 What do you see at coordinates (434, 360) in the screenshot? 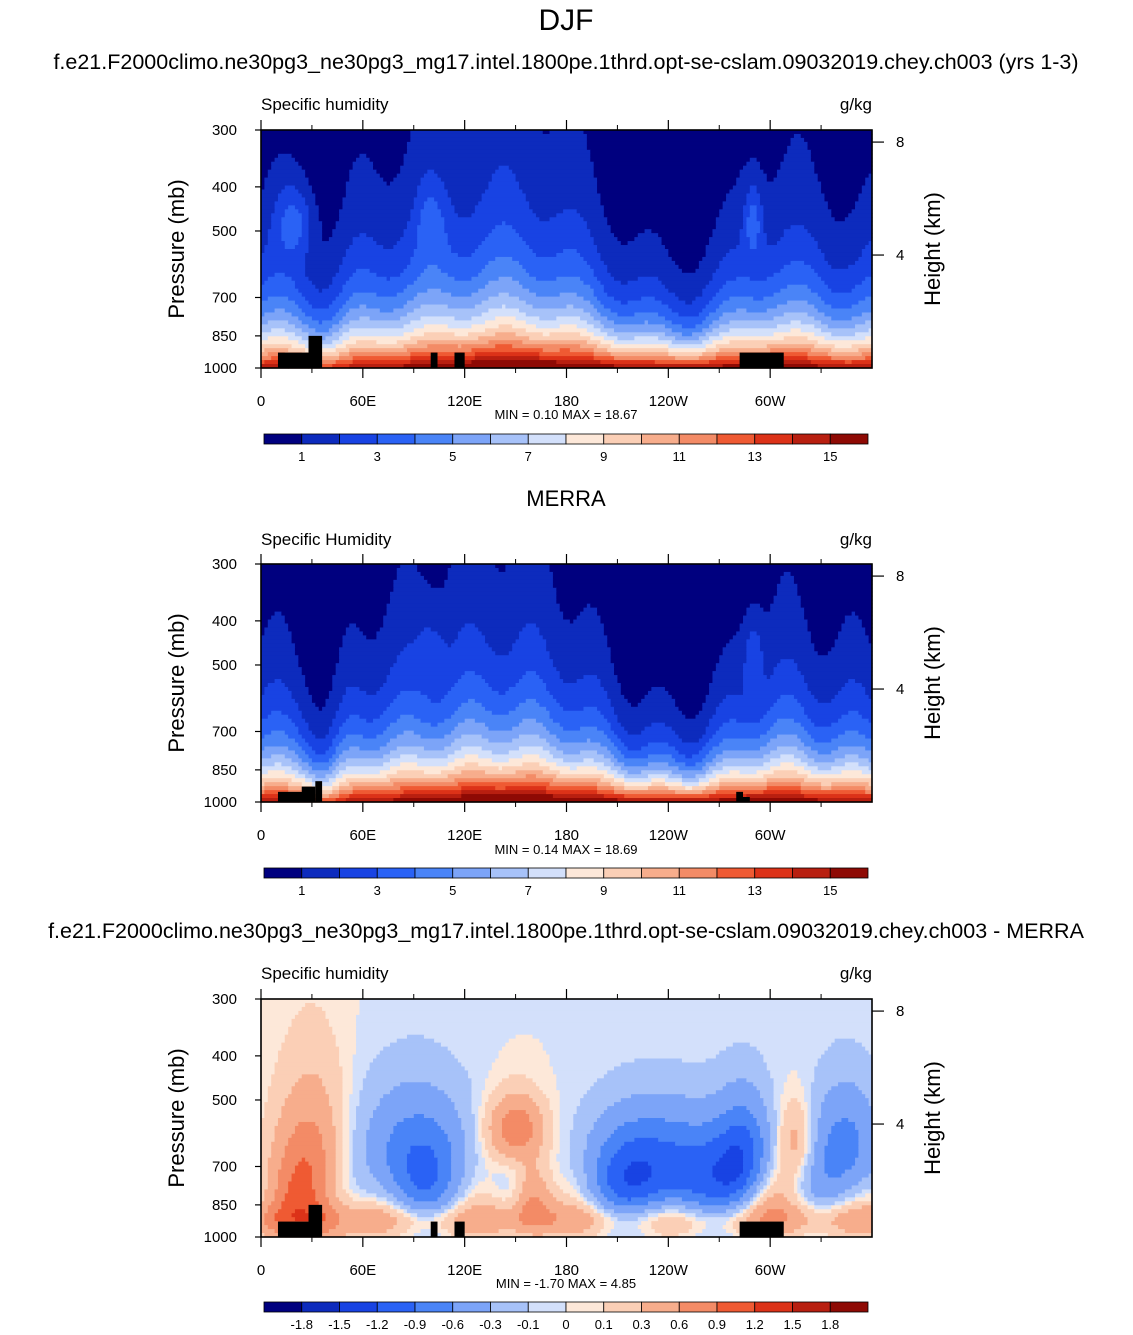
I see `terrain-mask` at bounding box center [434, 360].